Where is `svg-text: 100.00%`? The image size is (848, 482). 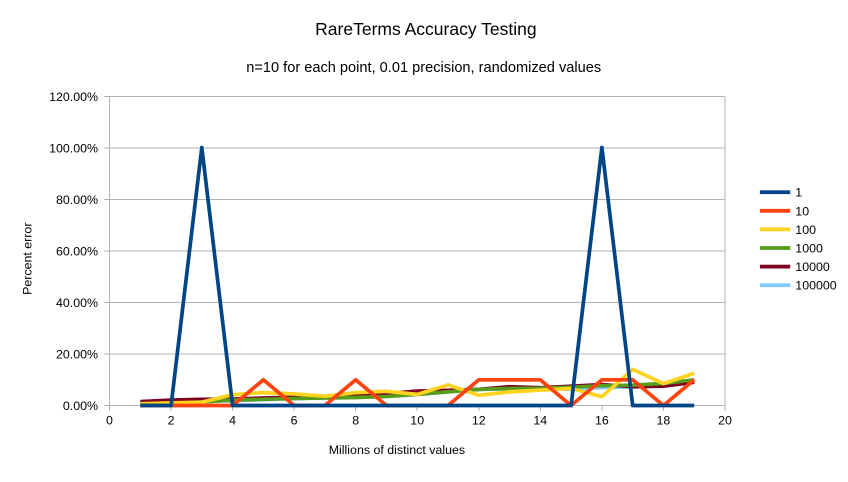
svg-text: 100.00% is located at coordinates (73, 149).